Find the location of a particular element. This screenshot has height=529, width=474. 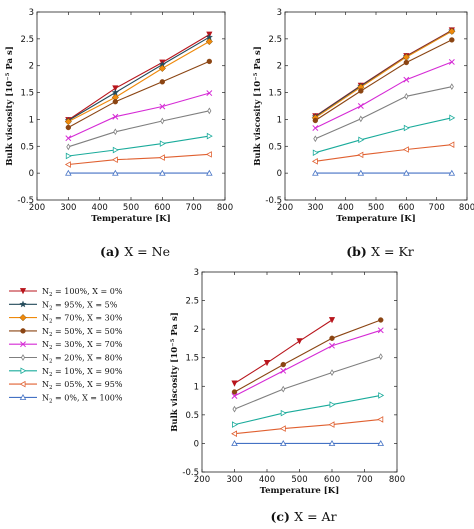

x-tick-label: 600 is located at coordinates (406, 208).